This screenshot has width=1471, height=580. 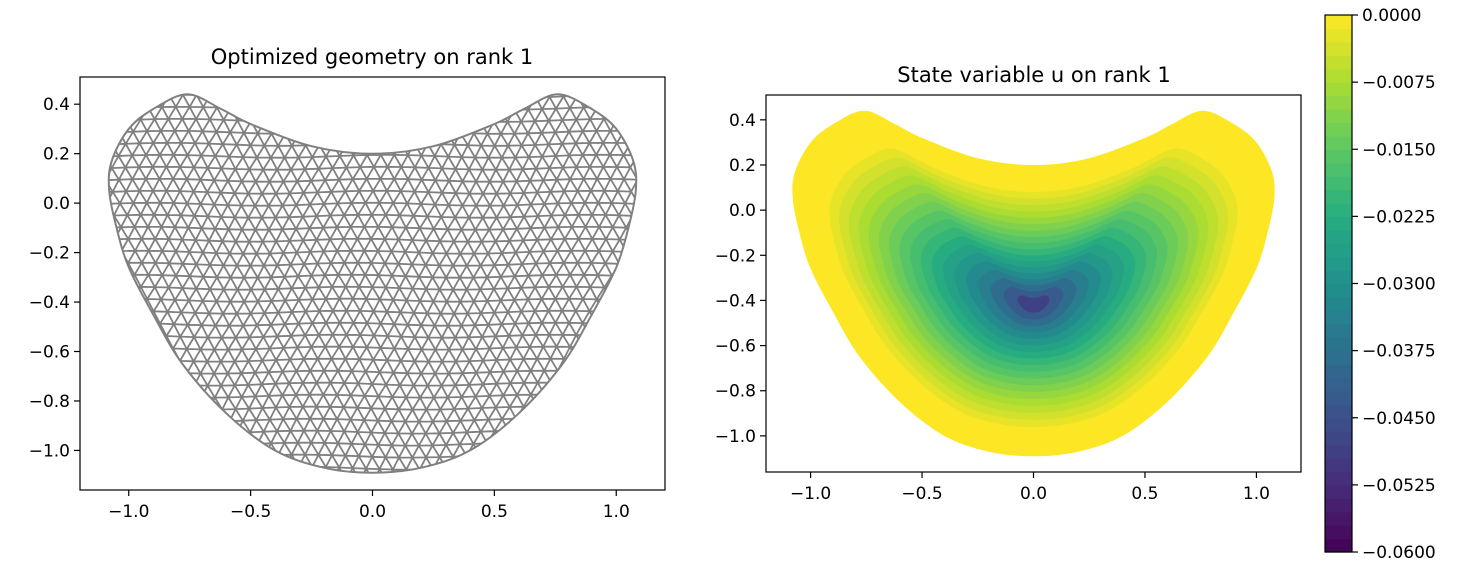 I want to click on contour-plot-title: State variable u on rank 1, so click(x=1033, y=75).